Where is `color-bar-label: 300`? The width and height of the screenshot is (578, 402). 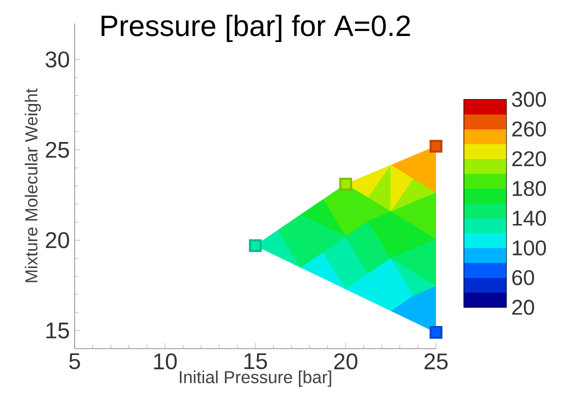
color-bar-label: 300 is located at coordinates (529, 99).